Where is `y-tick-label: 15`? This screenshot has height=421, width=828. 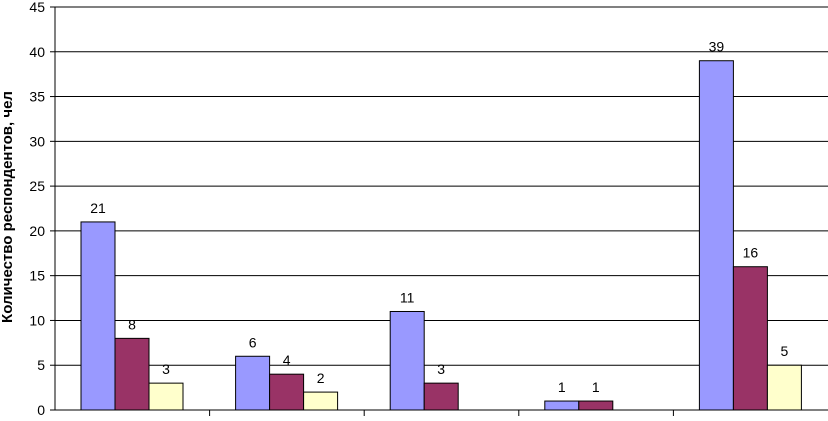
y-tick-label: 15 is located at coordinates (37, 276).